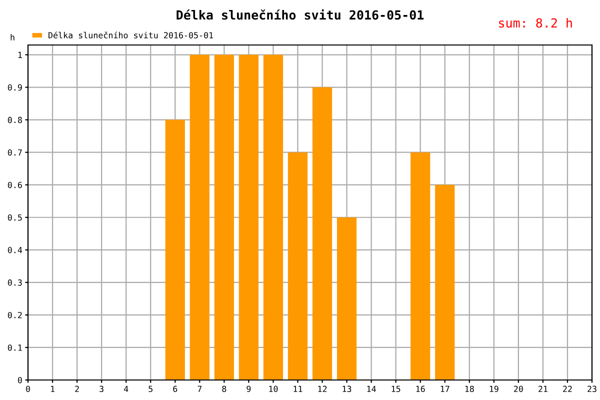 The height and width of the screenshot is (400, 600). Describe the element at coordinates (248, 389) in the screenshot. I see `x-tick-label: 9` at that location.